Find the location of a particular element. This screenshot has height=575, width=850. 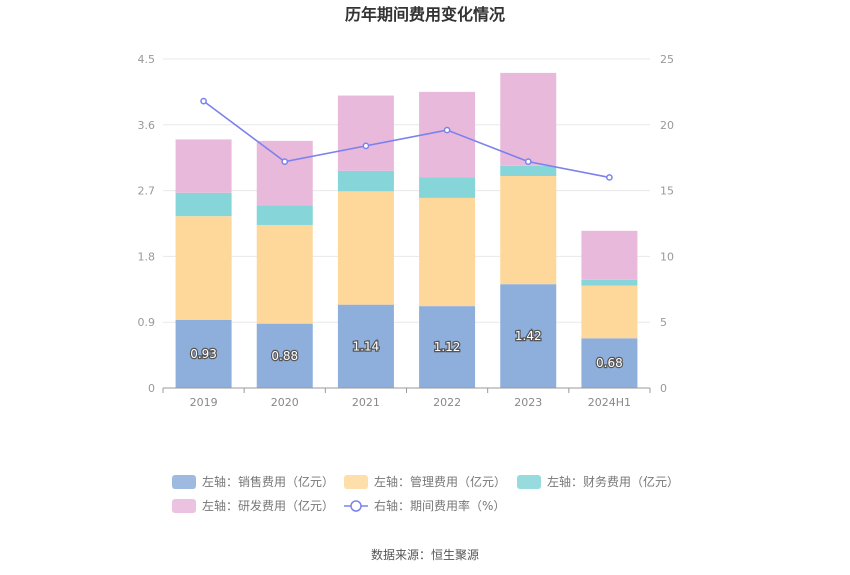

legend-label: 左轴：财务费用（亿元） is located at coordinates (613, 481).